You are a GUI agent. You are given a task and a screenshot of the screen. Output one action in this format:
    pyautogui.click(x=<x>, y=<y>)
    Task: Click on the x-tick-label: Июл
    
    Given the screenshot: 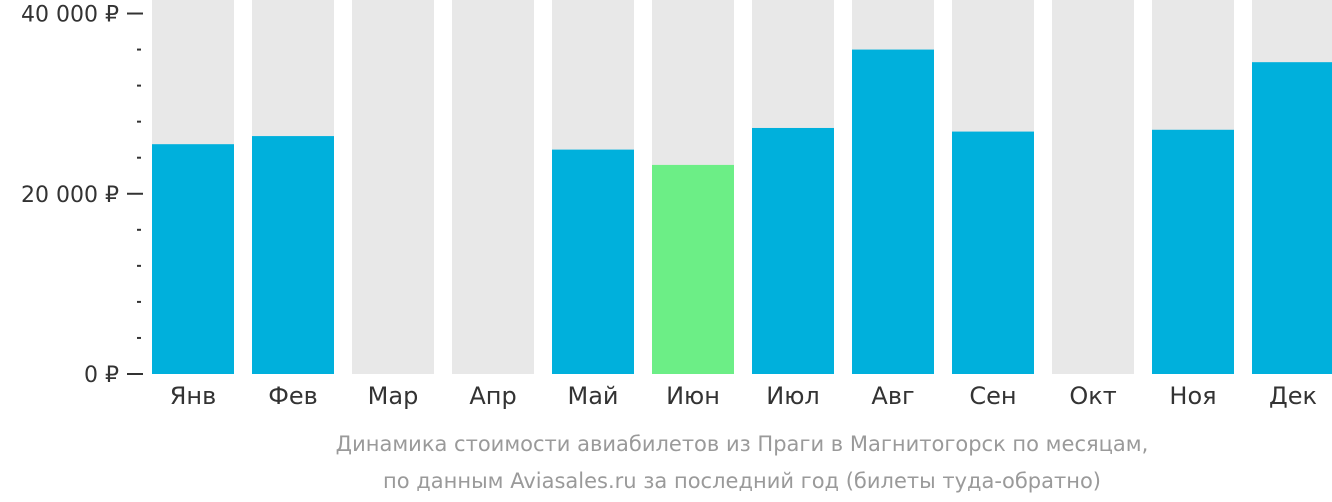 What is the action you would take?
    pyautogui.click(x=793, y=396)
    